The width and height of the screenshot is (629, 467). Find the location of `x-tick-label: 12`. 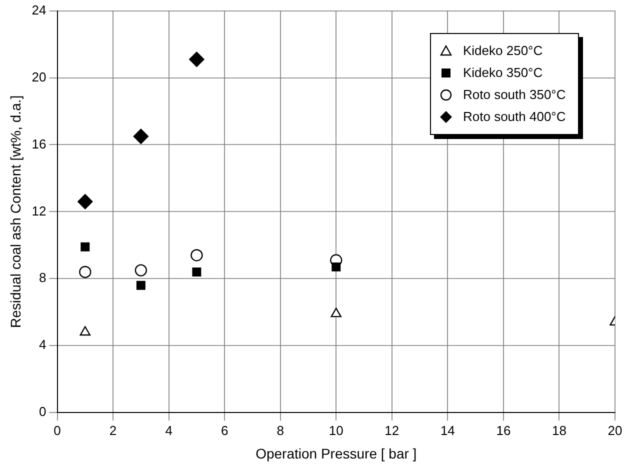

x-tick-label: 12 is located at coordinates (392, 430).